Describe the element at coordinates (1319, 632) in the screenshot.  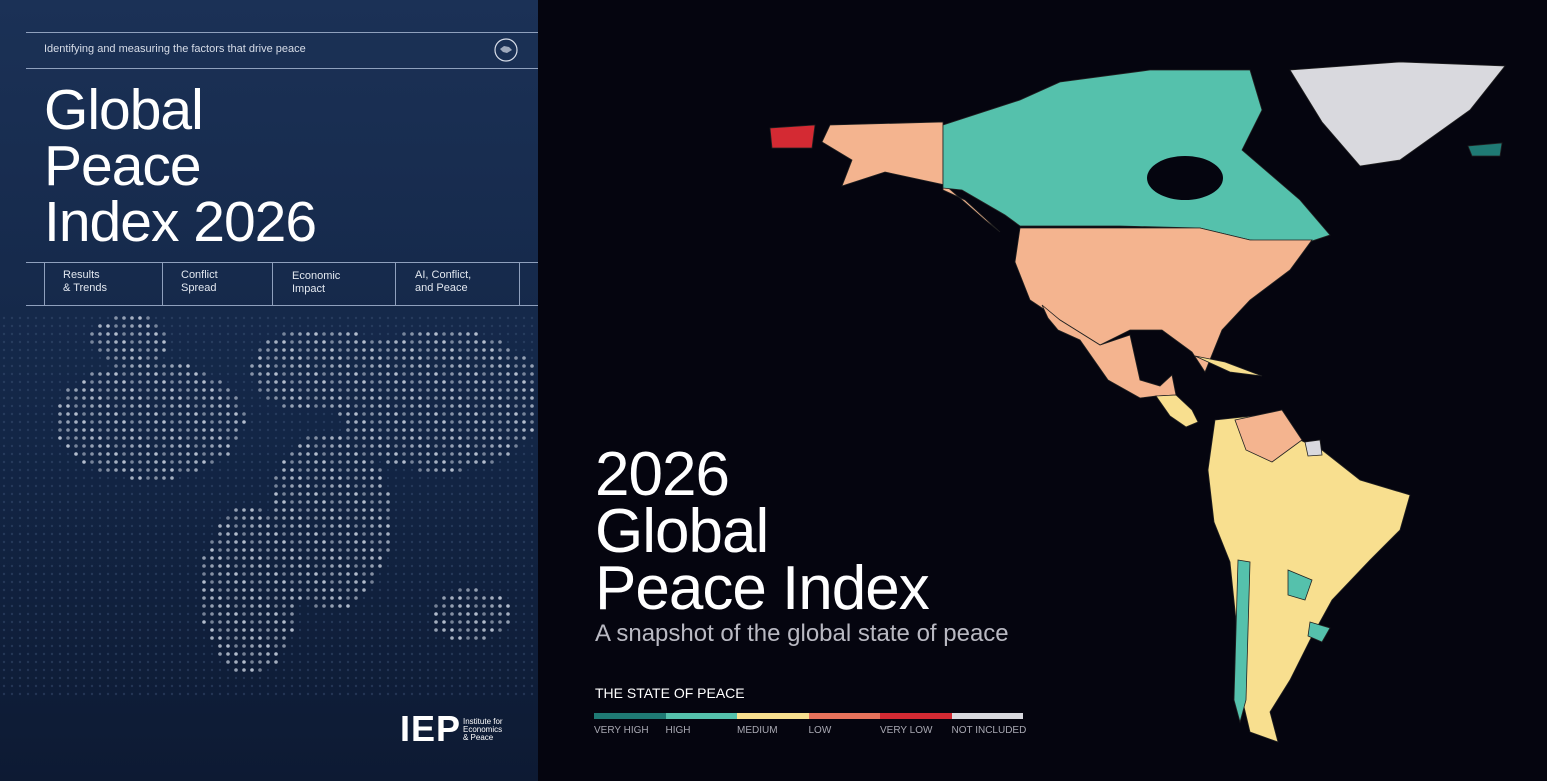
I see `country` at that location.